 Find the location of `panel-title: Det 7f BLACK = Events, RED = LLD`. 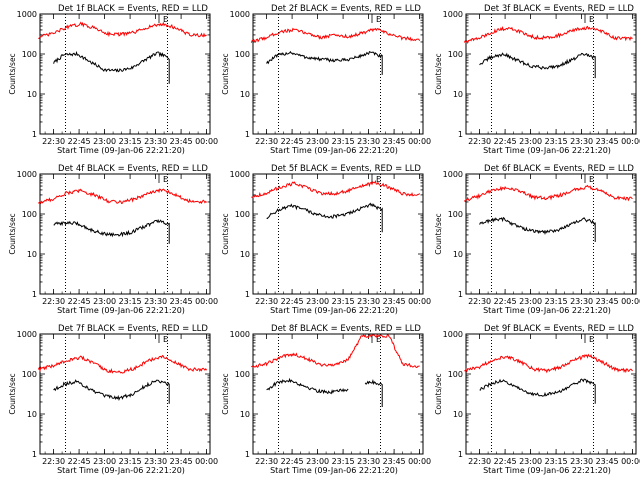

panel-title: Det 7f BLACK = Events, RED = LLD is located at coordinates (133, 329).